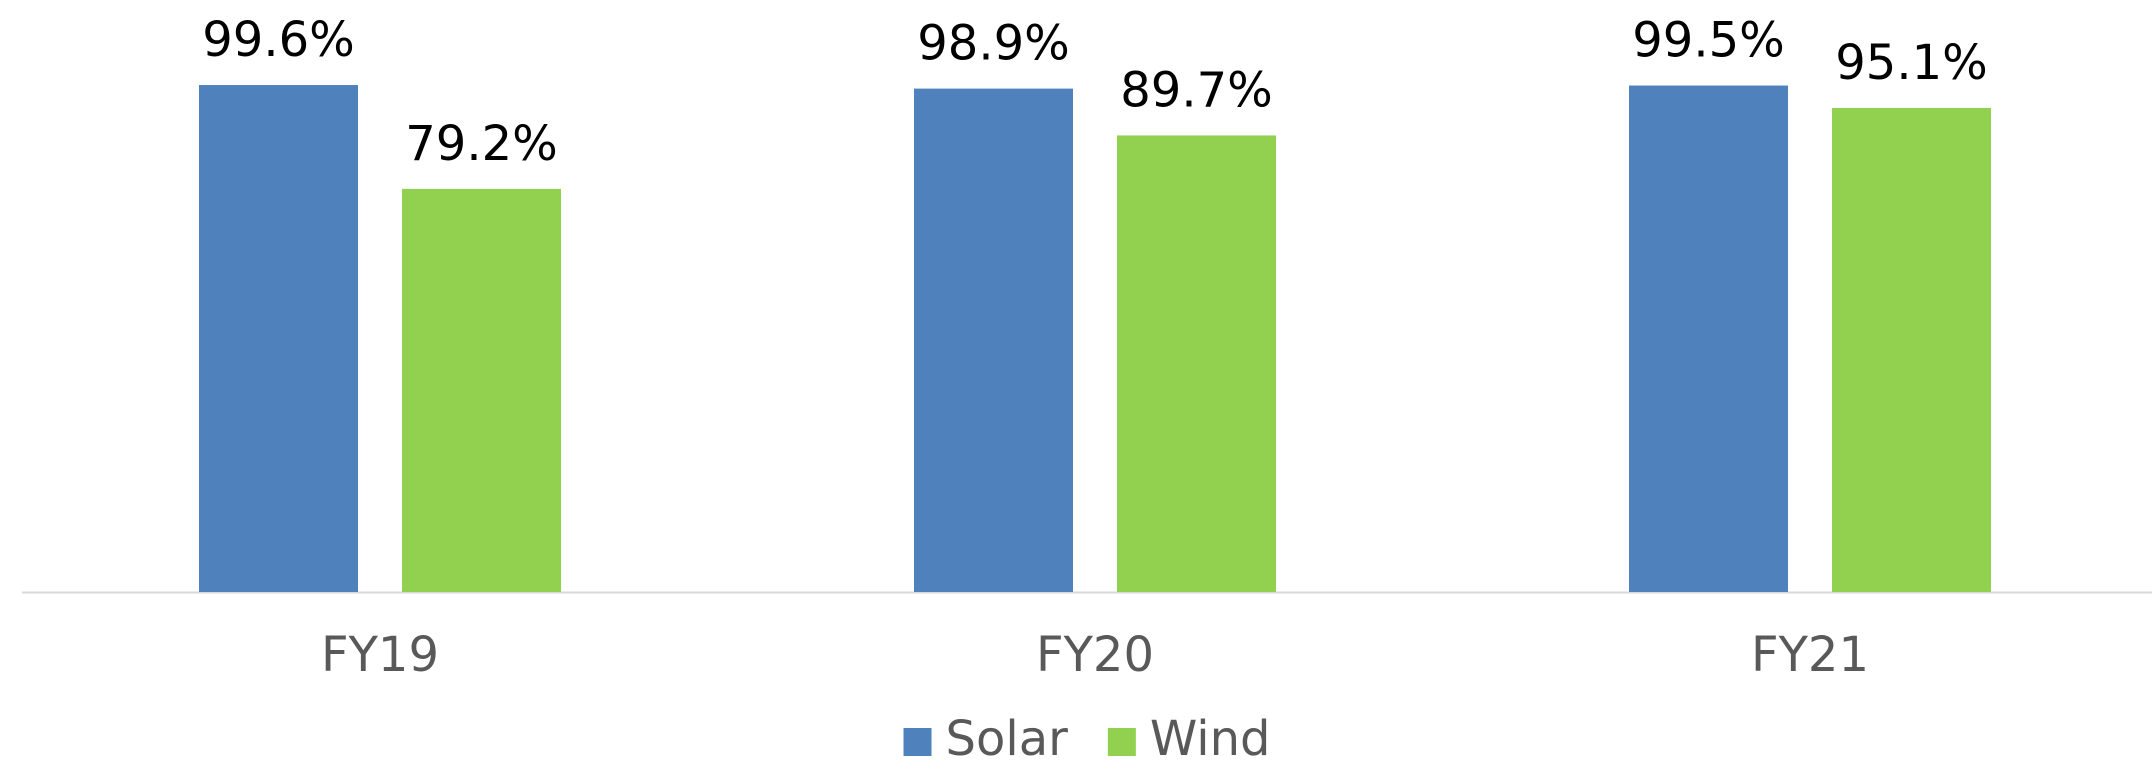 This screenshot has width=2152, height=780. Describe the element at coordinates (1911, 63) in the screenshot. I see `value-label: 95.1%` at that location.